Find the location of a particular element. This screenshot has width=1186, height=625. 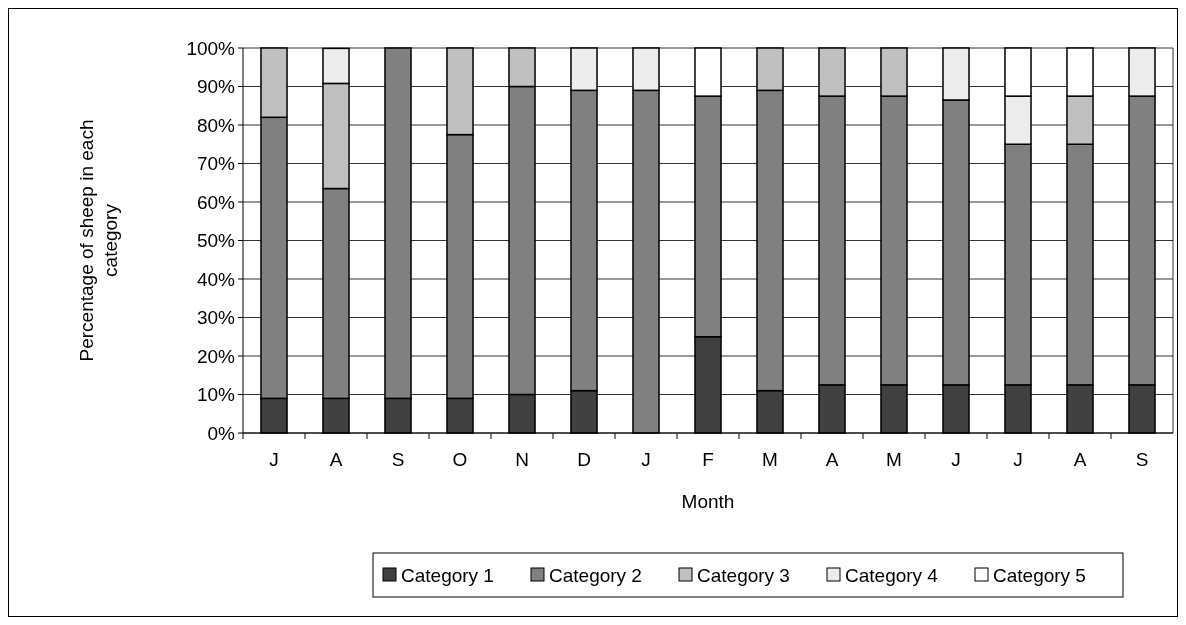

y-tick-label: 70% is located at coordinates (216, 164).